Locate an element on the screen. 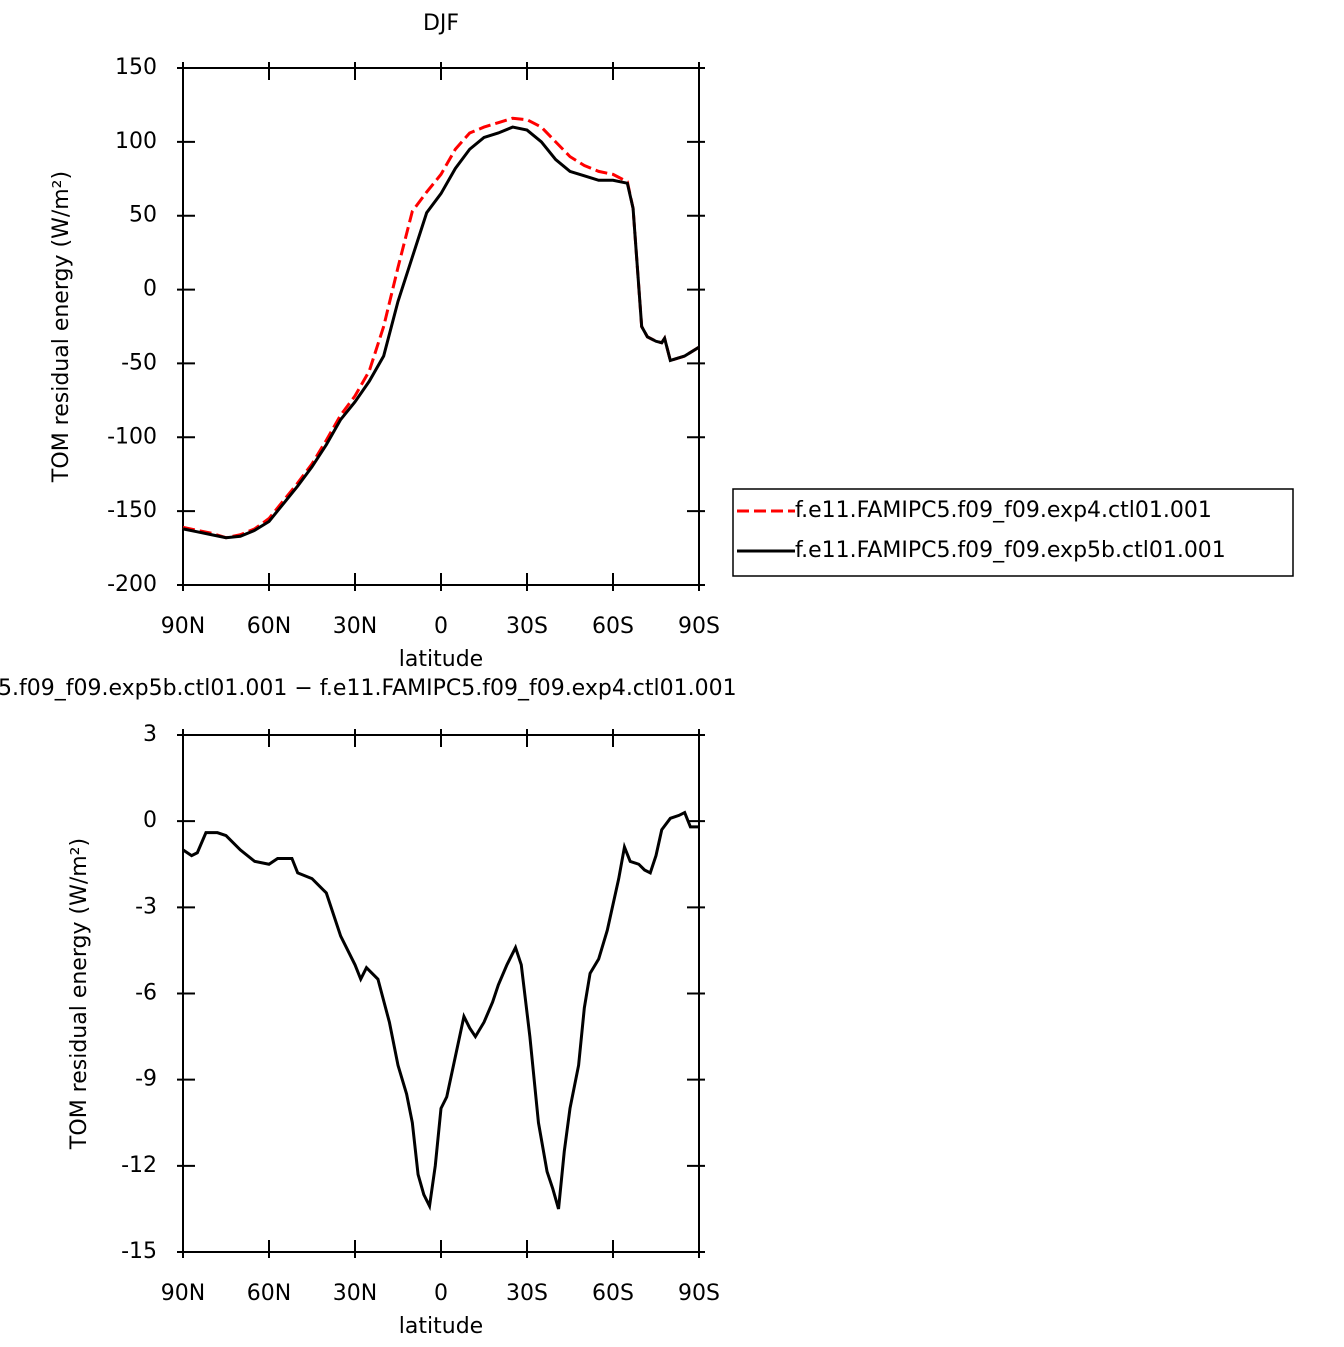  legend-label: f.e11.FAMIPC5.f09_f09.exp4.ctl01.001 is located at coordinates (1003, 510).